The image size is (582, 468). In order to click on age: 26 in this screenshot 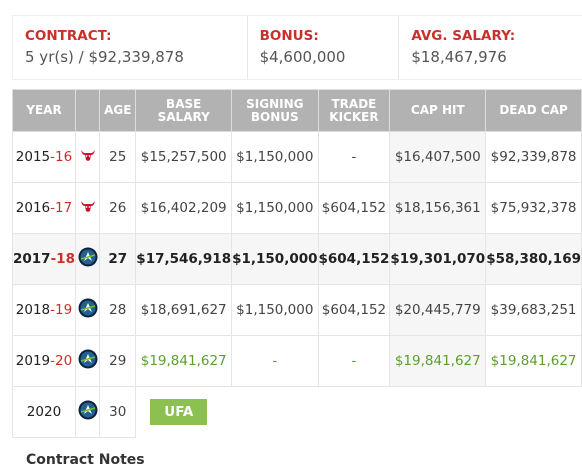, I will do `click(118, 208)`.